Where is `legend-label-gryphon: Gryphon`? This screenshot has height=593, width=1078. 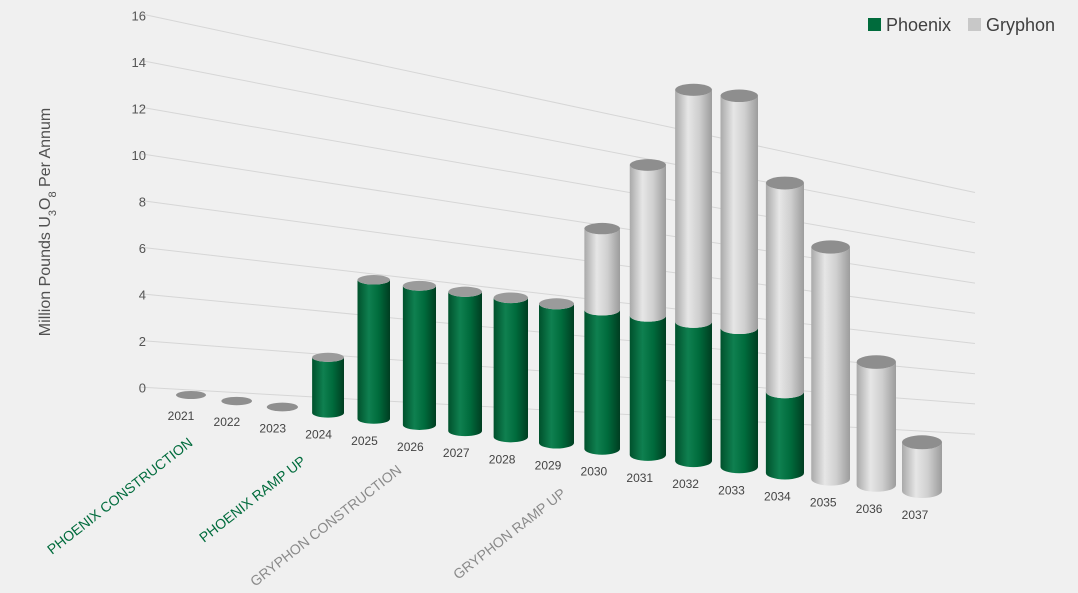
legend-label-gryphon: Gryphon is located at coordinates (1020, 25).